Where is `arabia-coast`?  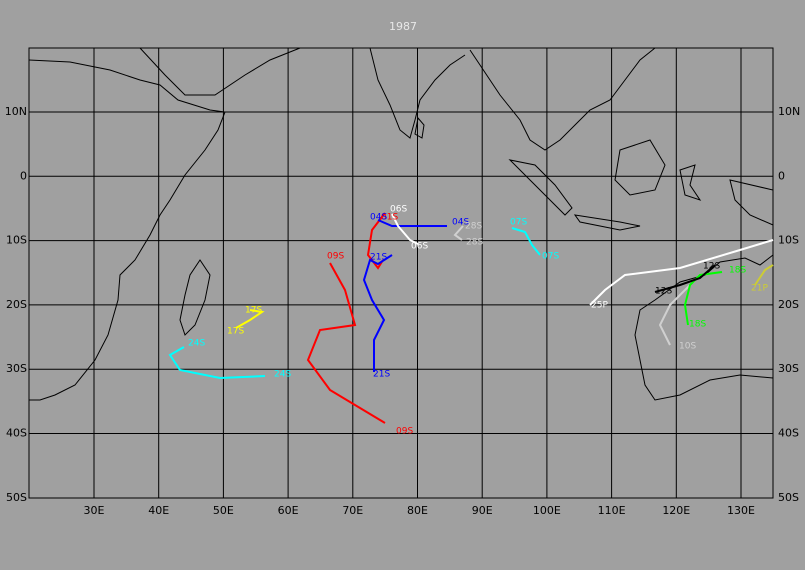 arabia-coast is located at coordinates (220, 71).